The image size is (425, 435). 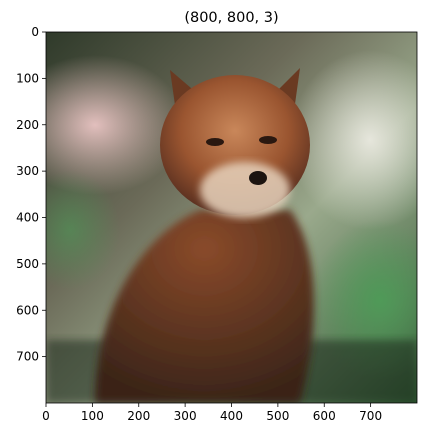 What do you see at coordinates (27, 78) in the screenshot?
I see `y-tick-label: 100` at bounding box center [27, 78].